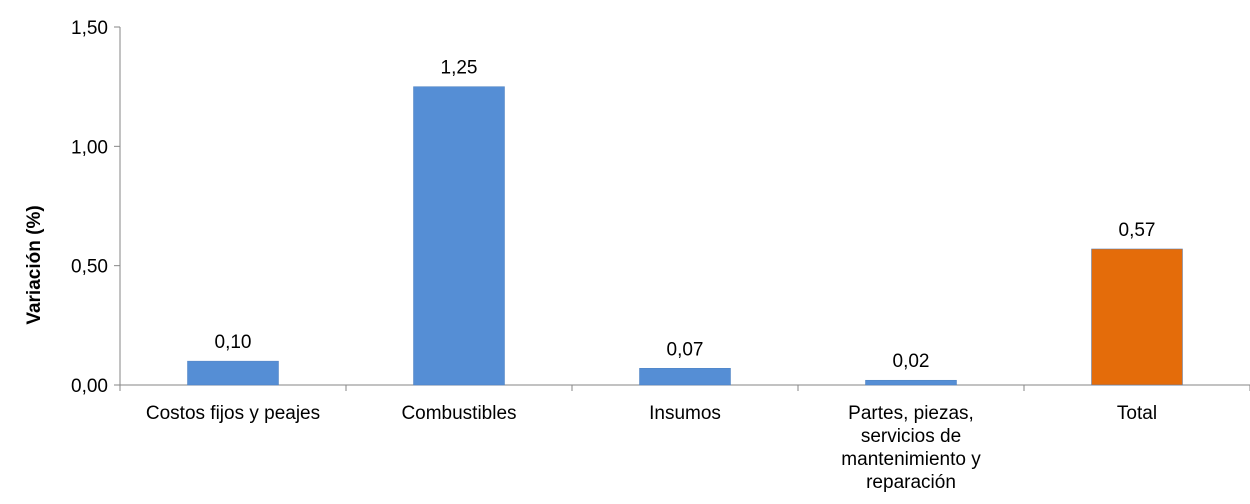 This screenshot has width=1250, height=504. What do you see at coordinates (89, 267) in the screenshot?
I see `y-tick-label: 0,50` at bounding box center [89, 267].